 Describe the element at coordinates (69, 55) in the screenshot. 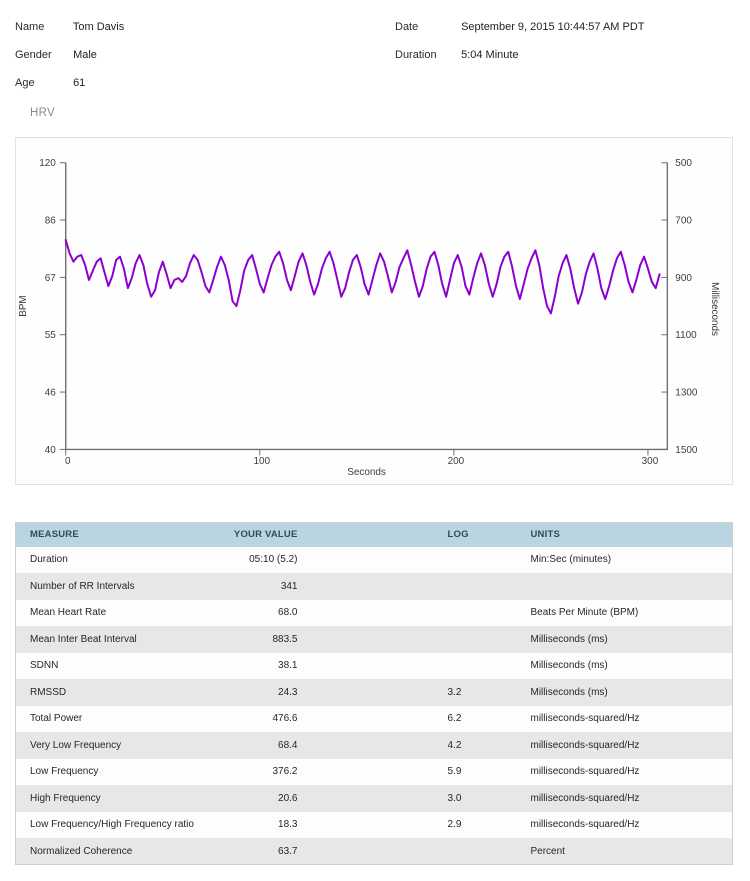

I see `session-info-left: Name Tom Davis Gender Male Age 61` at that location.